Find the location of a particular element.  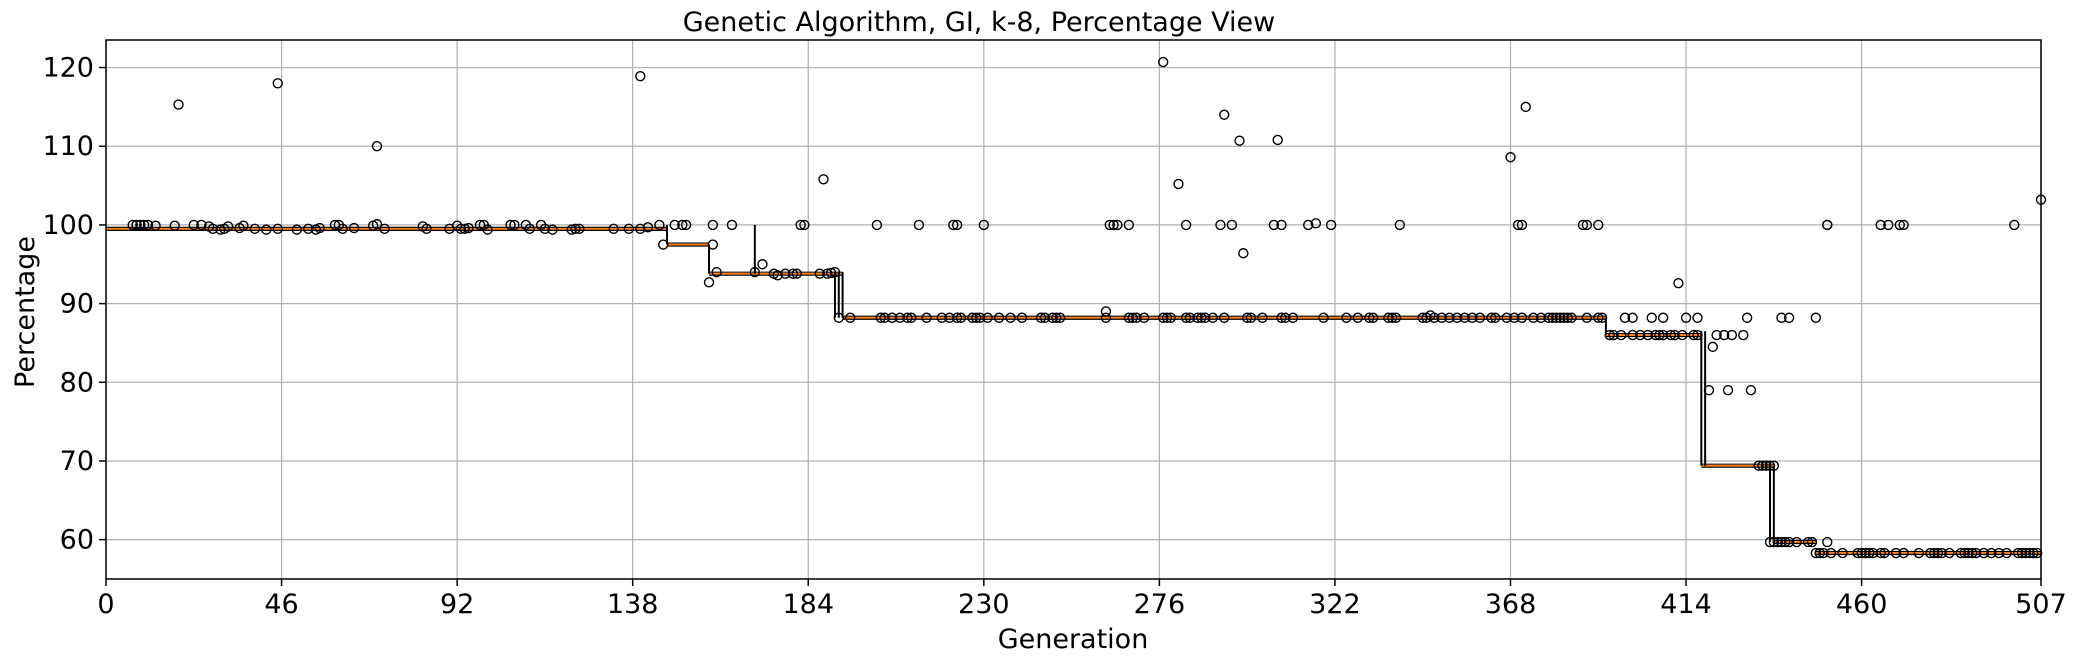

x-axis-label: Generation is located at coordinates (1073, 639).